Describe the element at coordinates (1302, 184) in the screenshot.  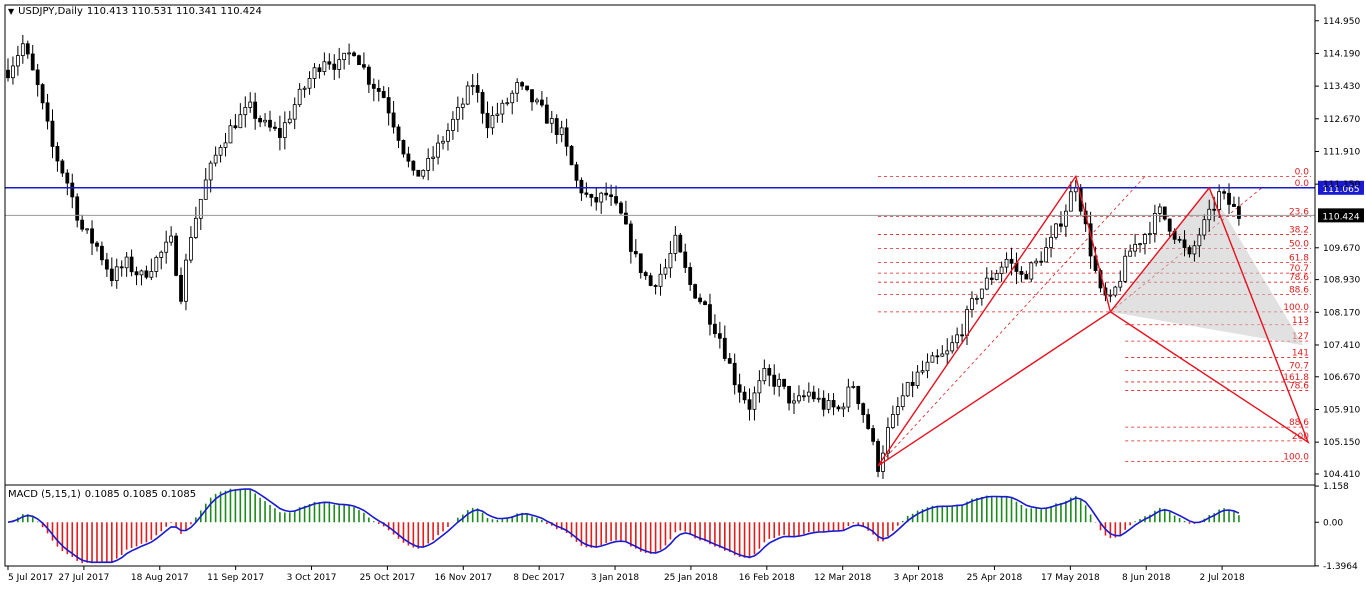
I see `fib-level-label: 0.0` at that location.